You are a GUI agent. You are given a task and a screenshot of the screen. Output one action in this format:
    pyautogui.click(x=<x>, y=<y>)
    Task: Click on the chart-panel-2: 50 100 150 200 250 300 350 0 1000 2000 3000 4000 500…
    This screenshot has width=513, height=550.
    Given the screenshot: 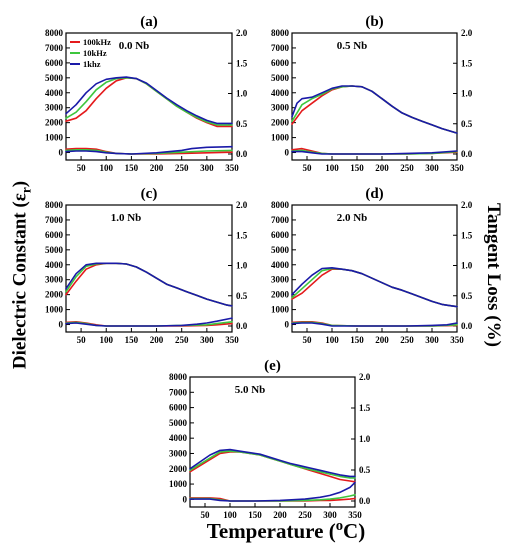 What is the action you would take?
    pyautogui.click(x=372, y=93)
    